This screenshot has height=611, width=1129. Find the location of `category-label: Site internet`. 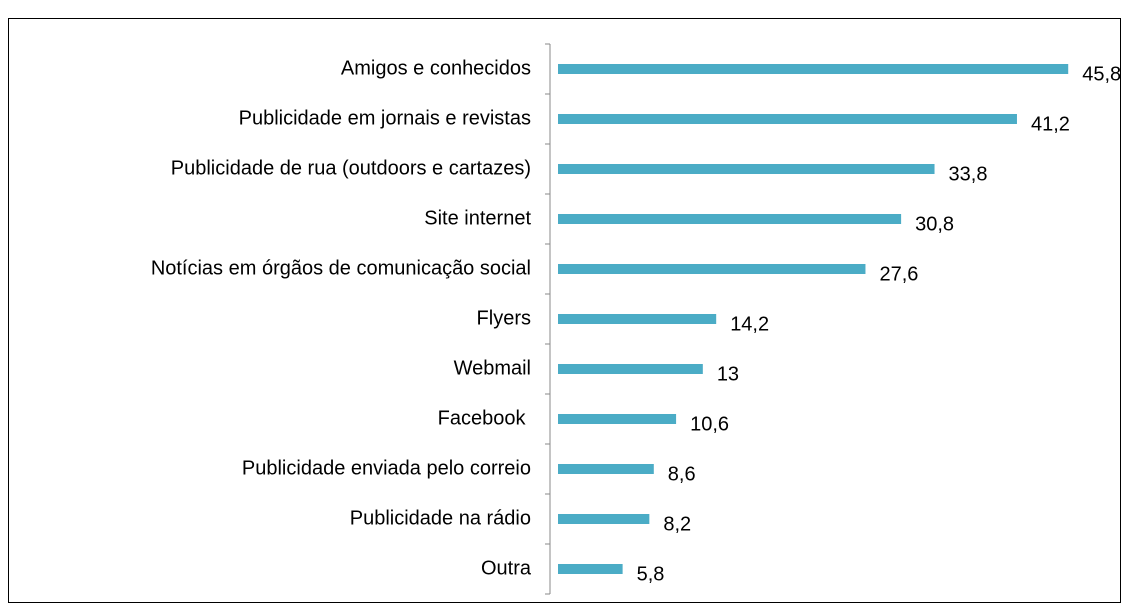

category-label: Site internet is located at coordinates (477, 218).